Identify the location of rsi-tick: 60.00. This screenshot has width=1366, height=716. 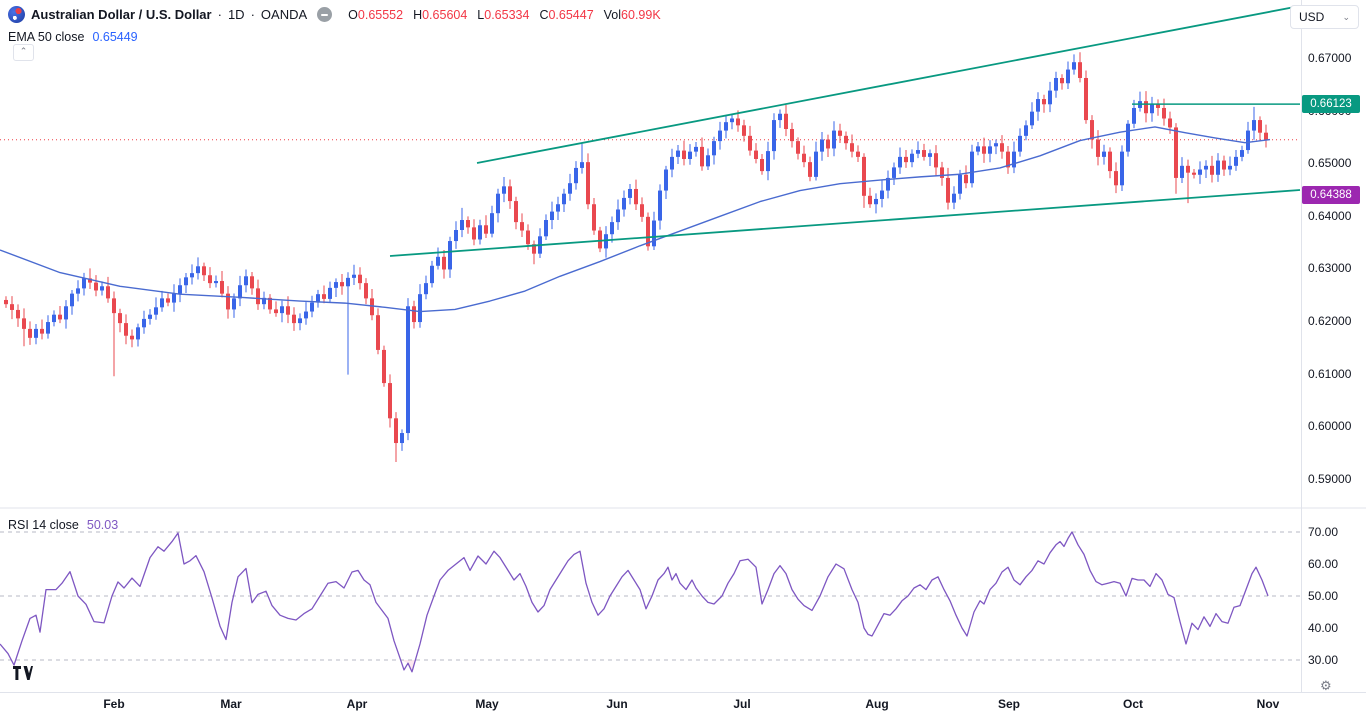
(1323, 564).